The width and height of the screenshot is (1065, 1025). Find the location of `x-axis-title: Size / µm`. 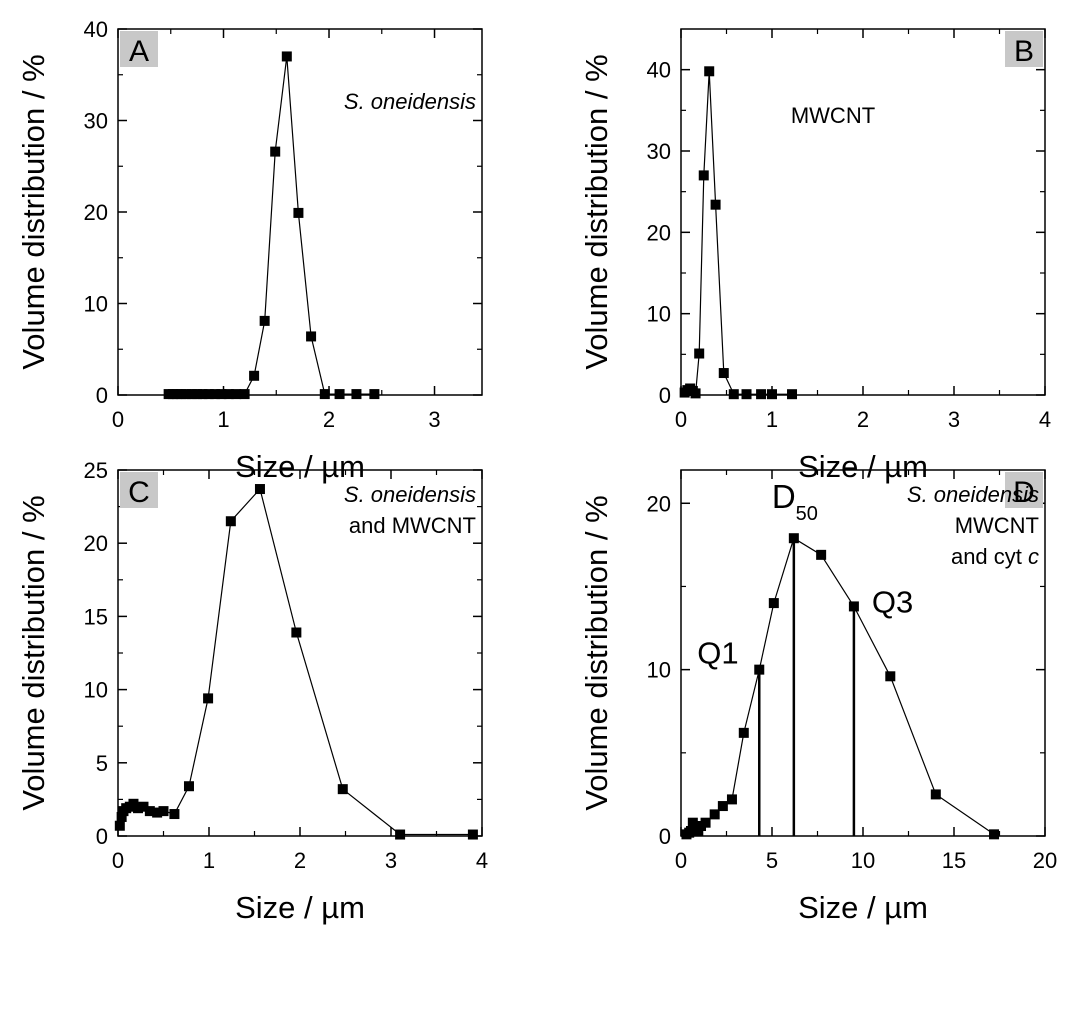

x-axis-title: Size / µm is located at coordinates (863, 907).